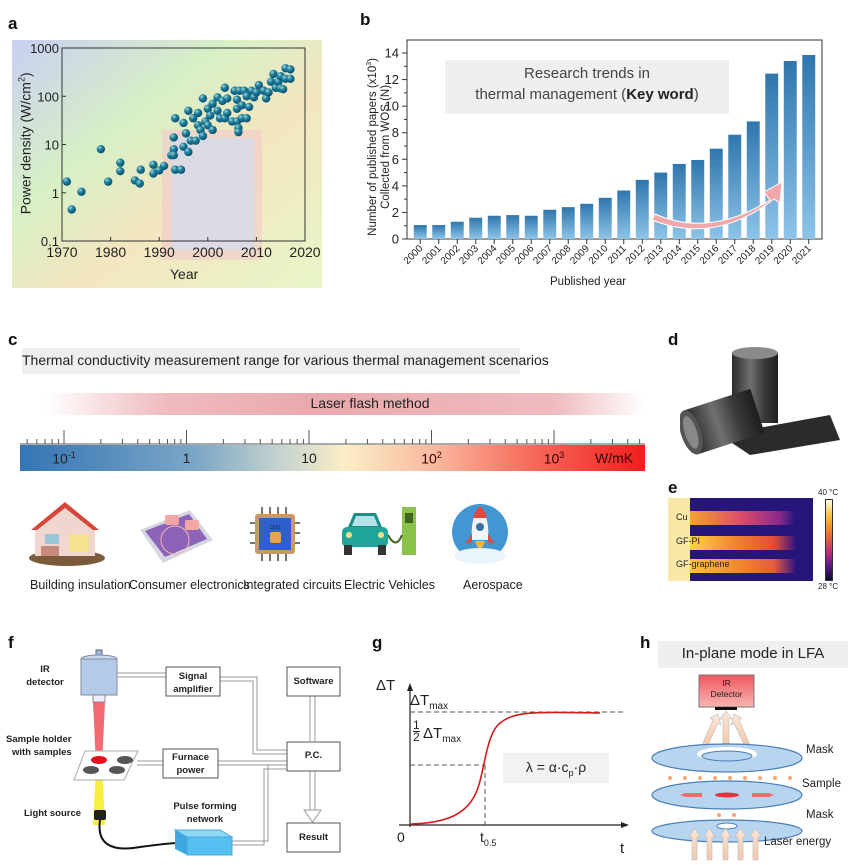  Describe the element at coordinates (765, 255) in the screenshot. I see `x-tick-label: 2019` at that location.